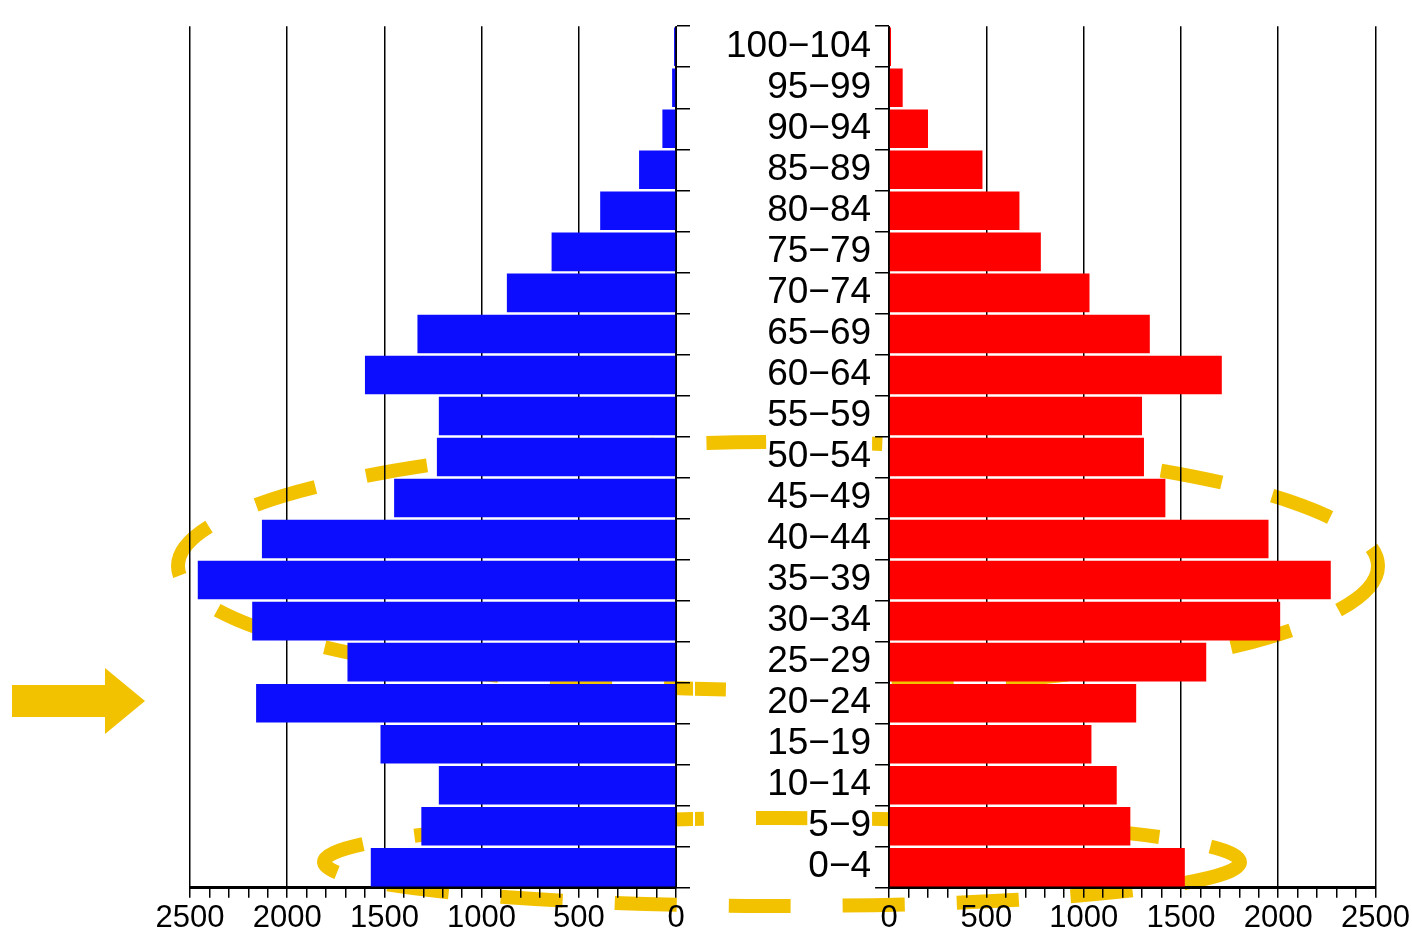  I want to click on y-tick-label: 85−89, so click(819, 167).